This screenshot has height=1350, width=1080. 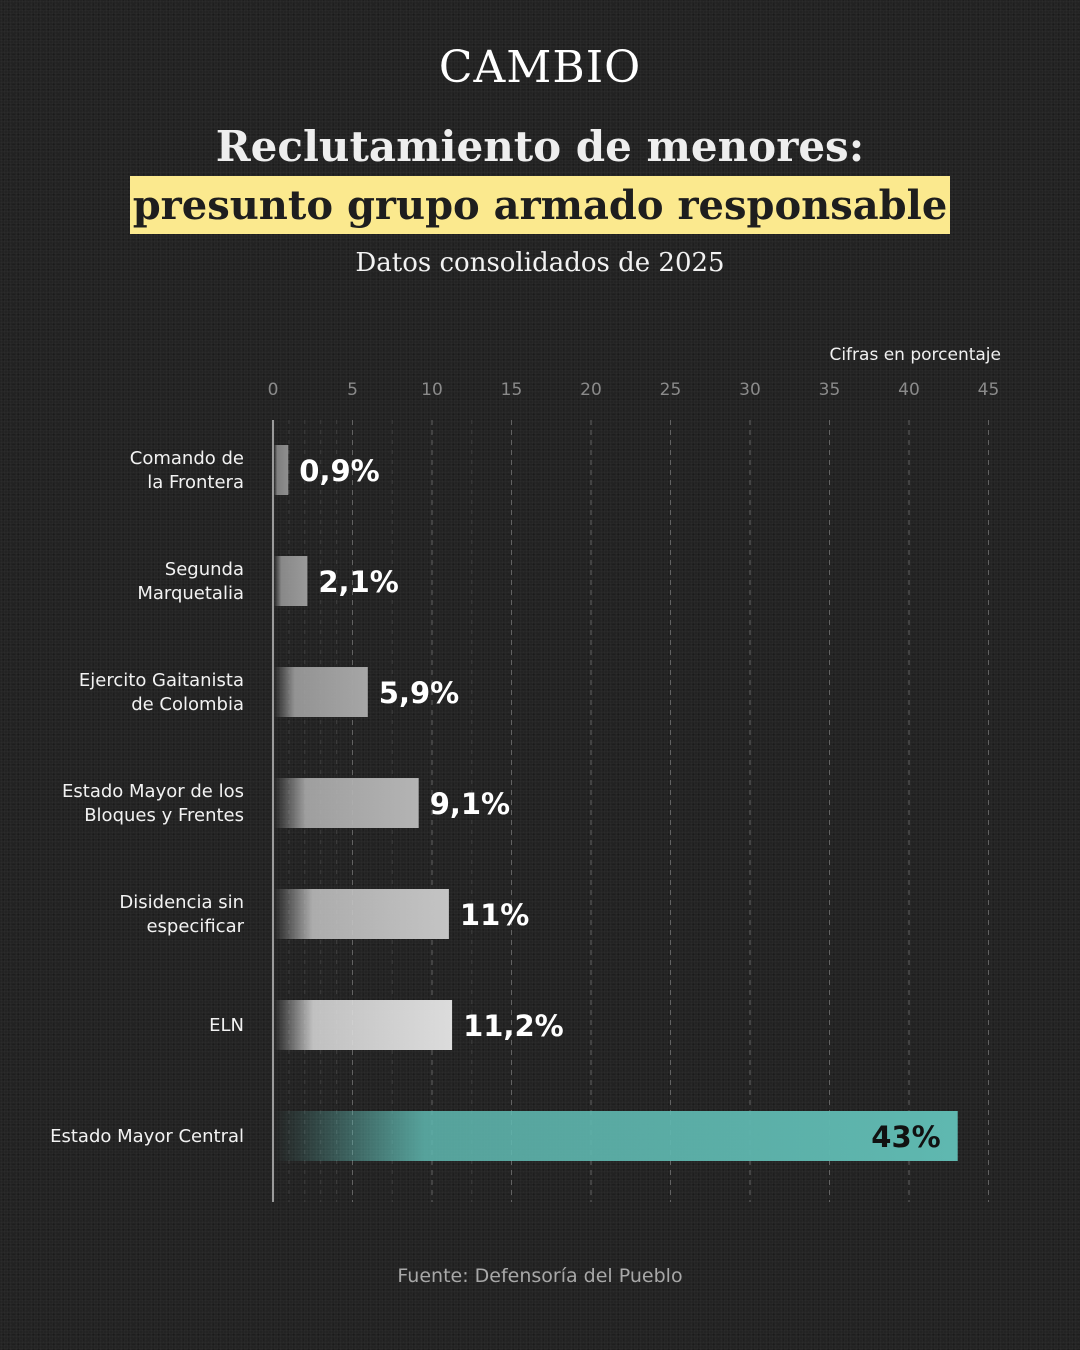 What do you see at coordinates (187, 704) in the screenshot?
I see `category-label-line: de Colombia` at bounding box center [187, 704].